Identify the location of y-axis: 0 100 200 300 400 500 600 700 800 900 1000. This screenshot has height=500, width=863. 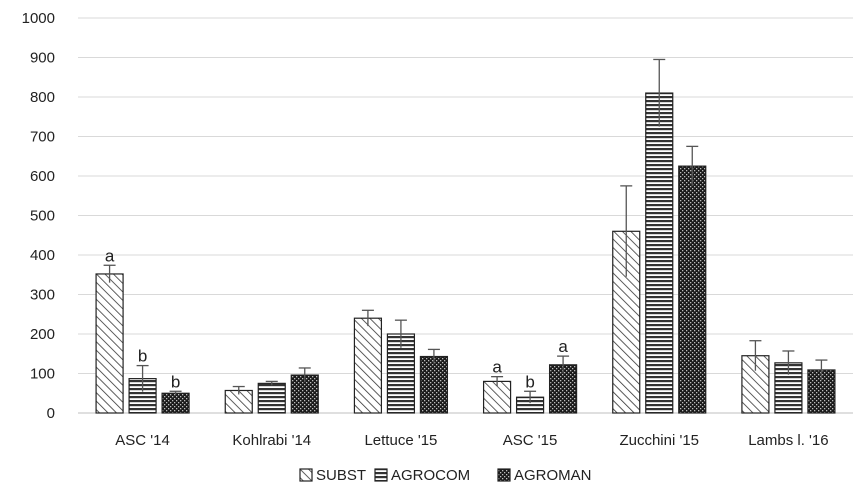
(38, 216).